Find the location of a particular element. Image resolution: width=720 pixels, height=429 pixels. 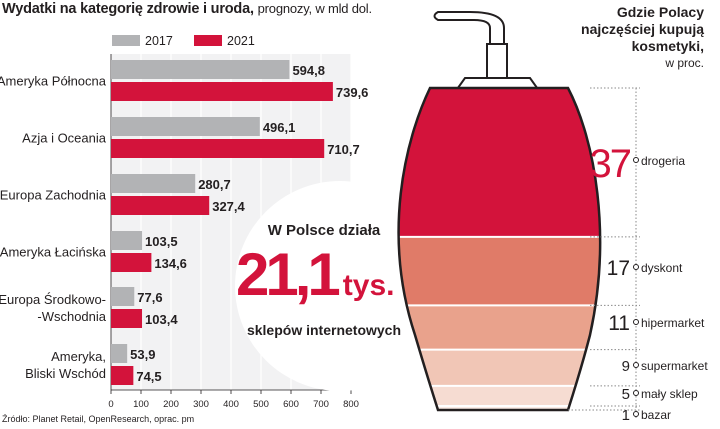

data-label-2017: 77,6 is located at coordinates (149, 297).